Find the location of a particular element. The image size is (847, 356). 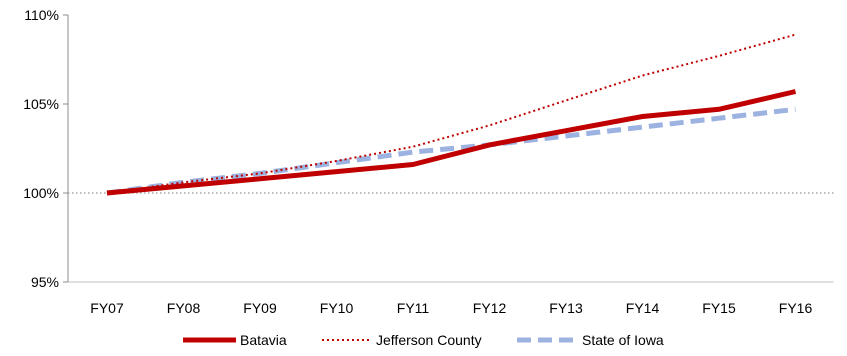

y-tick-label: 95% is located at coordinates (45, 282).